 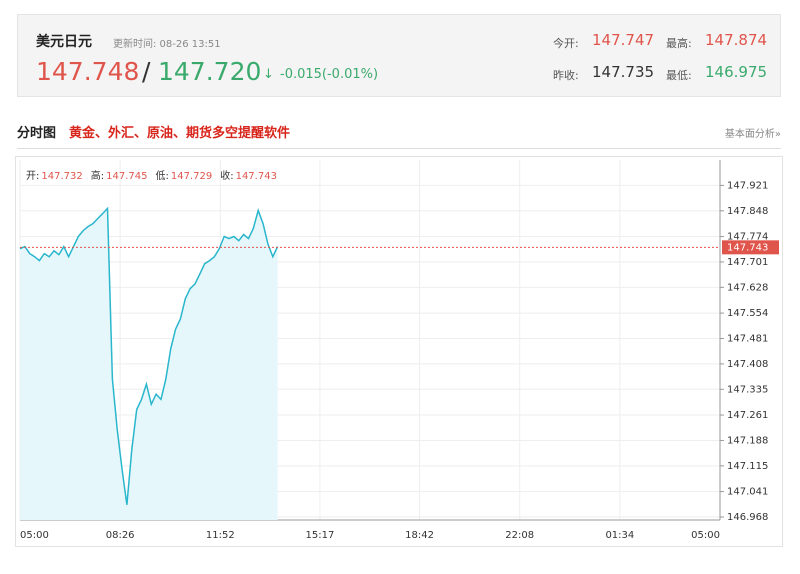 I want to click on last-price-label: 147.743, so click(x=747, y=247).